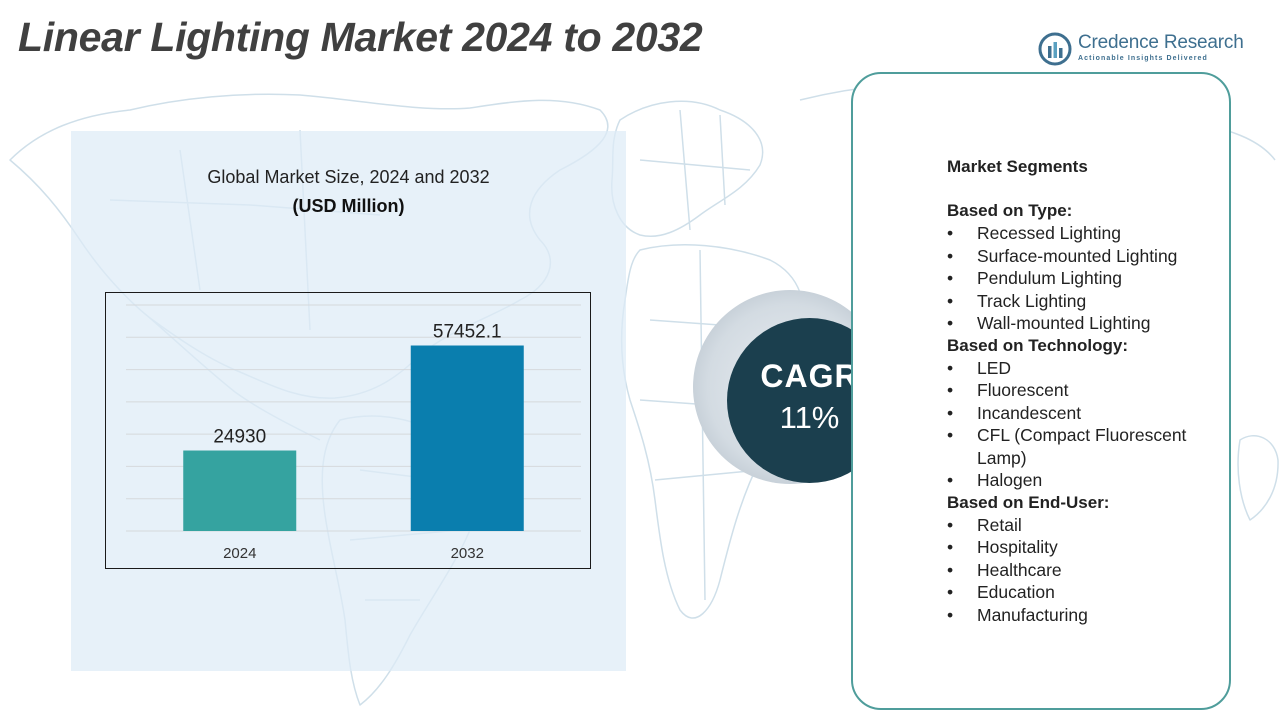  Describe the element at coordinates (1049, 233) in the screenshot. I see `segment-label: Recessed Lighting` at that location.